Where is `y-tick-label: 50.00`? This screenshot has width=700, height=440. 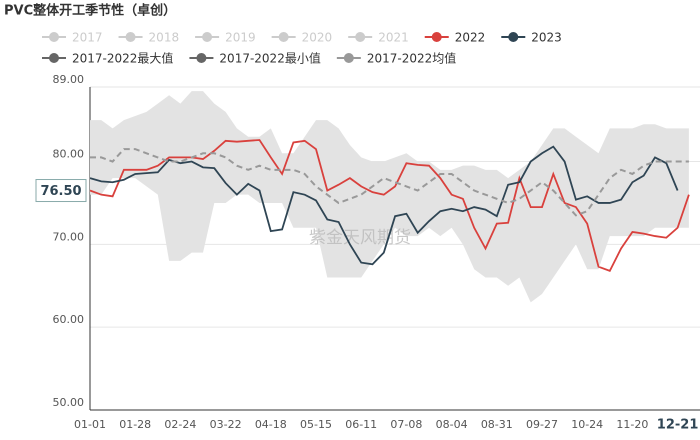
y-tick-label: 50.00 is located at coordinates (69, 402).